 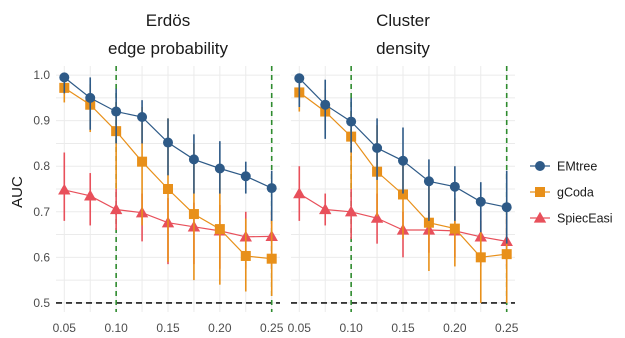 I want to click on y-axis-label: AUC, so click(x=17, y=192).